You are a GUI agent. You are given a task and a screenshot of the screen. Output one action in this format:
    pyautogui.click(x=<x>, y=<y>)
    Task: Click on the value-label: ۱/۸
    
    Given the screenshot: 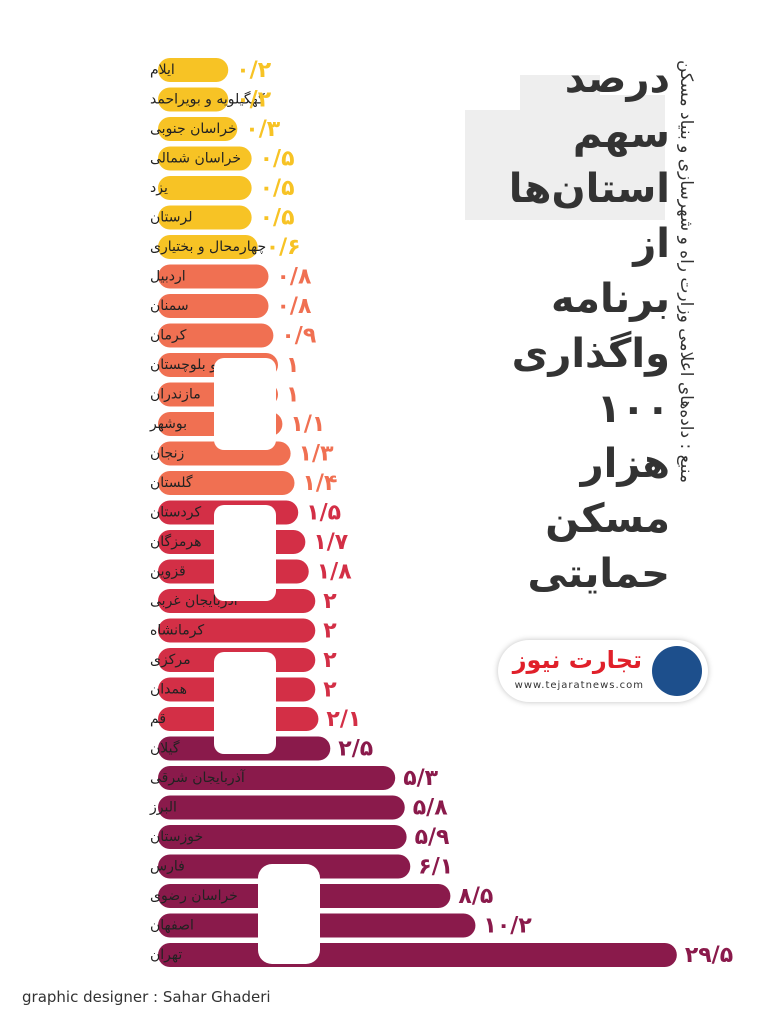 What is the action you would take?
    pyautogui.click(x=334, y=572)
    